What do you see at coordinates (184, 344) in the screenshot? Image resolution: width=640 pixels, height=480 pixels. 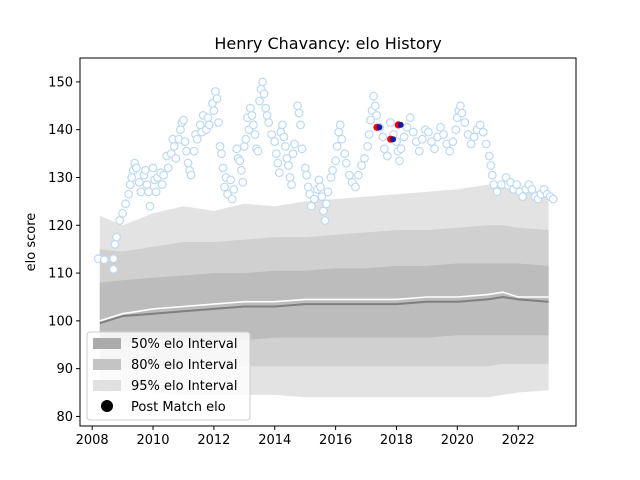 I see `legend-label-50: 50% elo Interval` at bounding box center [184, 344].